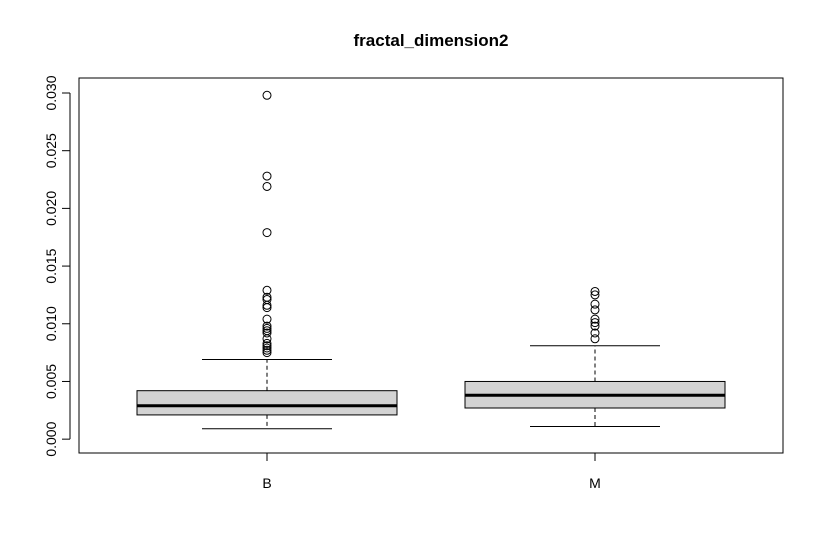 This screenshot has height=551, width=824. I want to click on iqr-box, so click(267, 403).